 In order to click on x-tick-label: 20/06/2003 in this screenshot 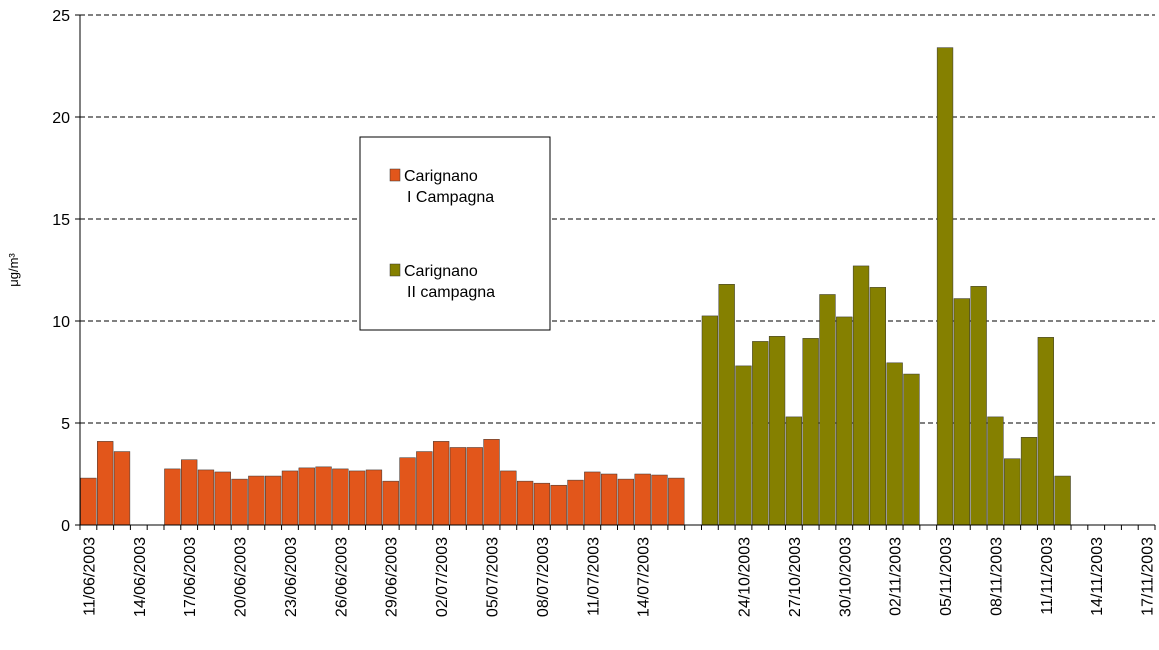, I will do `click(241, 577)`.